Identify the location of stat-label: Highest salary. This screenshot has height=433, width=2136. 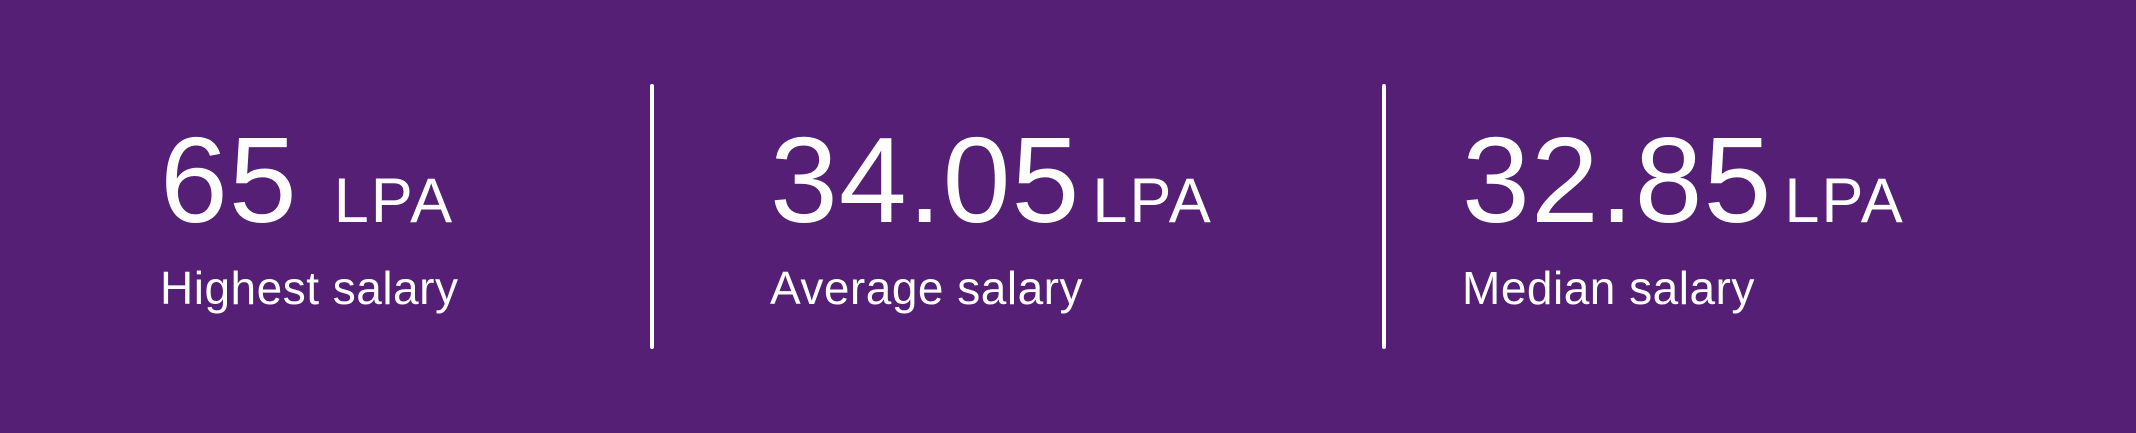
(309, 287).